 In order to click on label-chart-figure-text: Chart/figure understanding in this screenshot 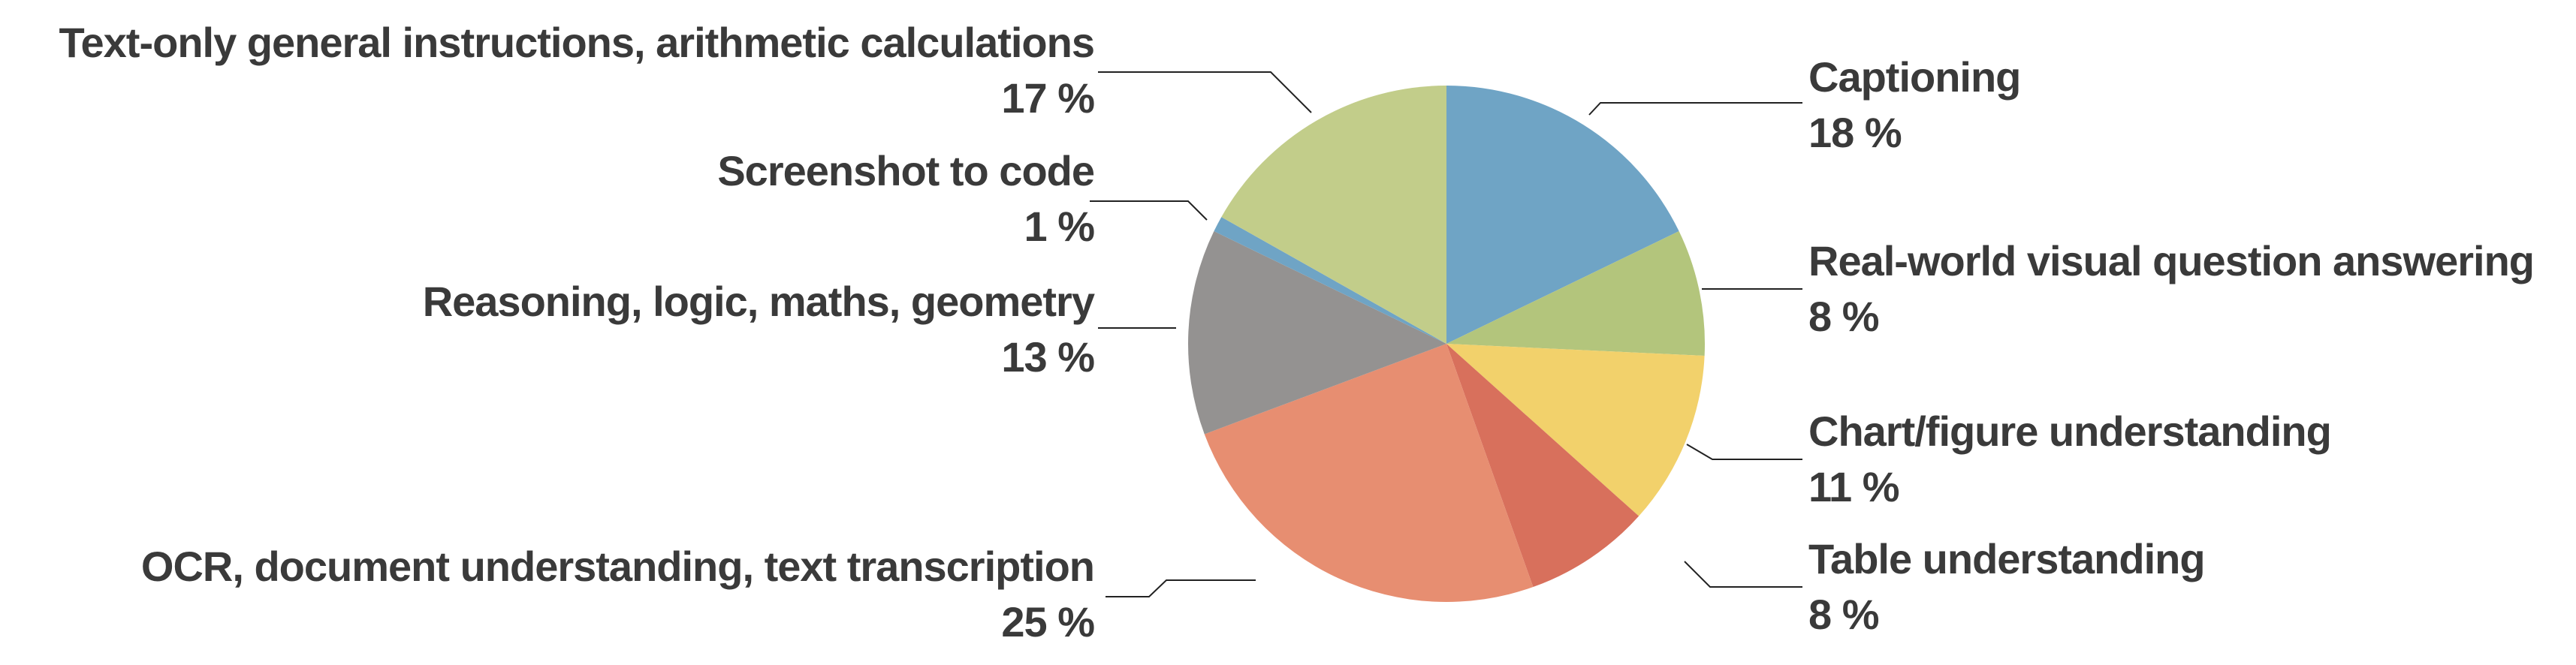, I will do `click(2070, 432)`.